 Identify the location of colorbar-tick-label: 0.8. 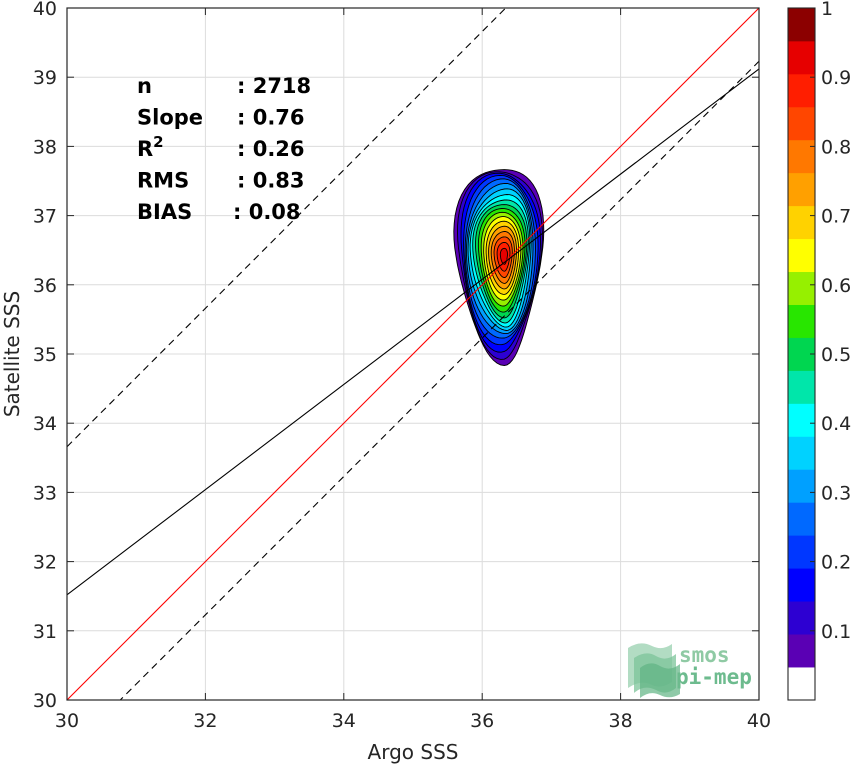
(836, 147).